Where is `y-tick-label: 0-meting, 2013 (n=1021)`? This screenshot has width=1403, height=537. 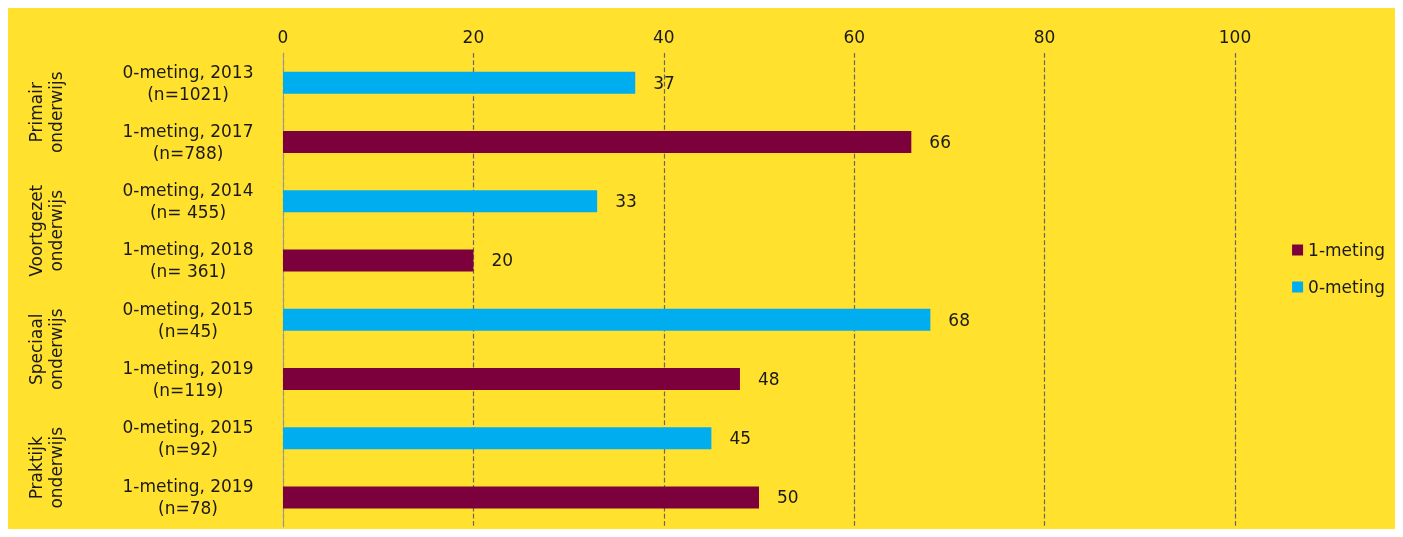
y-tick-label: 0-meting, 2013 (n=1021) is located at coordinates (188, 82).